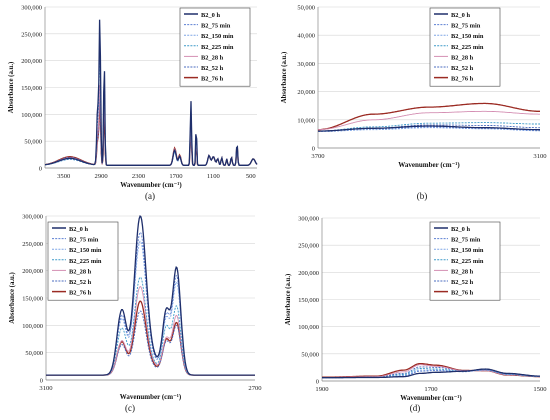 The height and width of the screenshot is (420, 550). I want to click on y-tick-label: 20,000, so click(306, 92).